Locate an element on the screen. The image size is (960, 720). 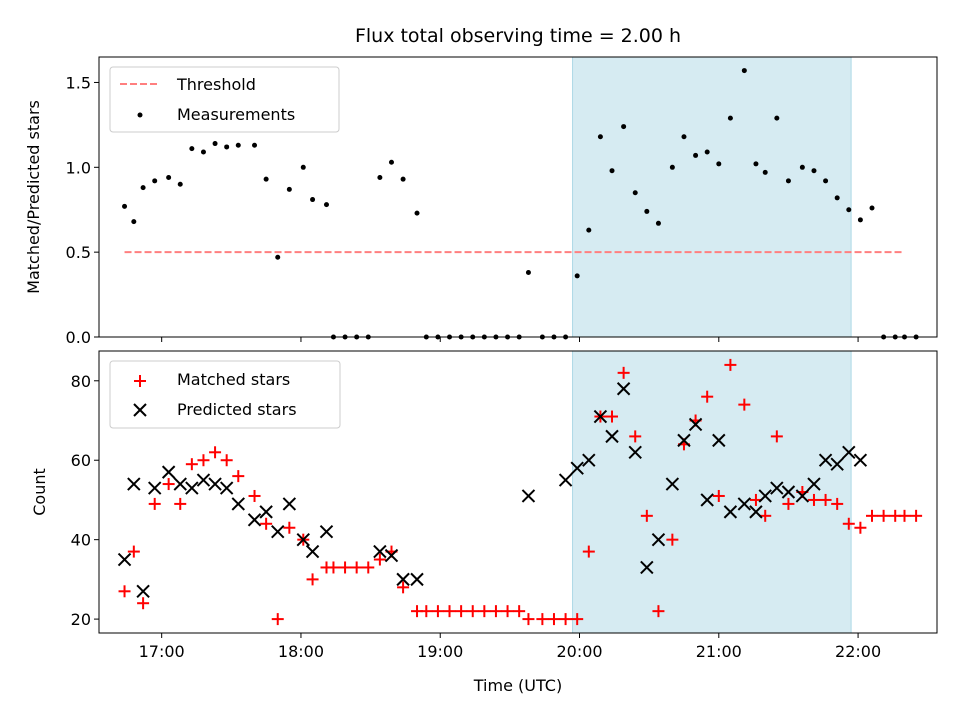
legend-threshold-label: Threshold is located at coordinates (216, 84).